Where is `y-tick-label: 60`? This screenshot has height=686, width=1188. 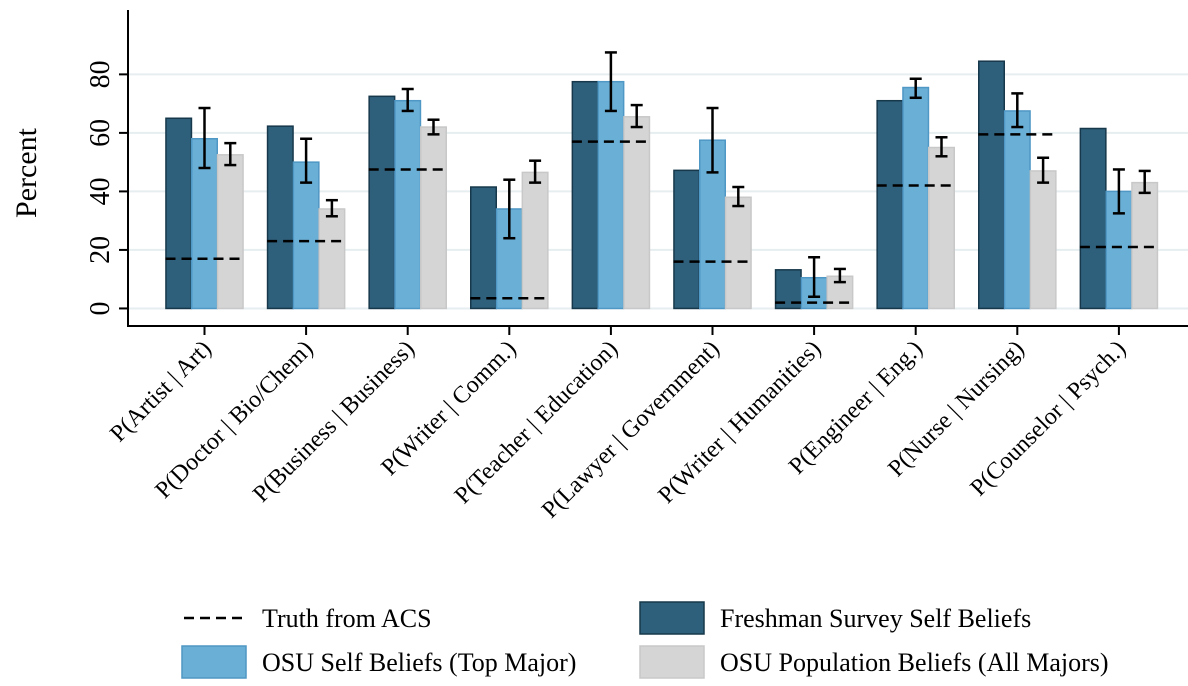 y-tick-label: 60 is located at coordinates (100, 133).